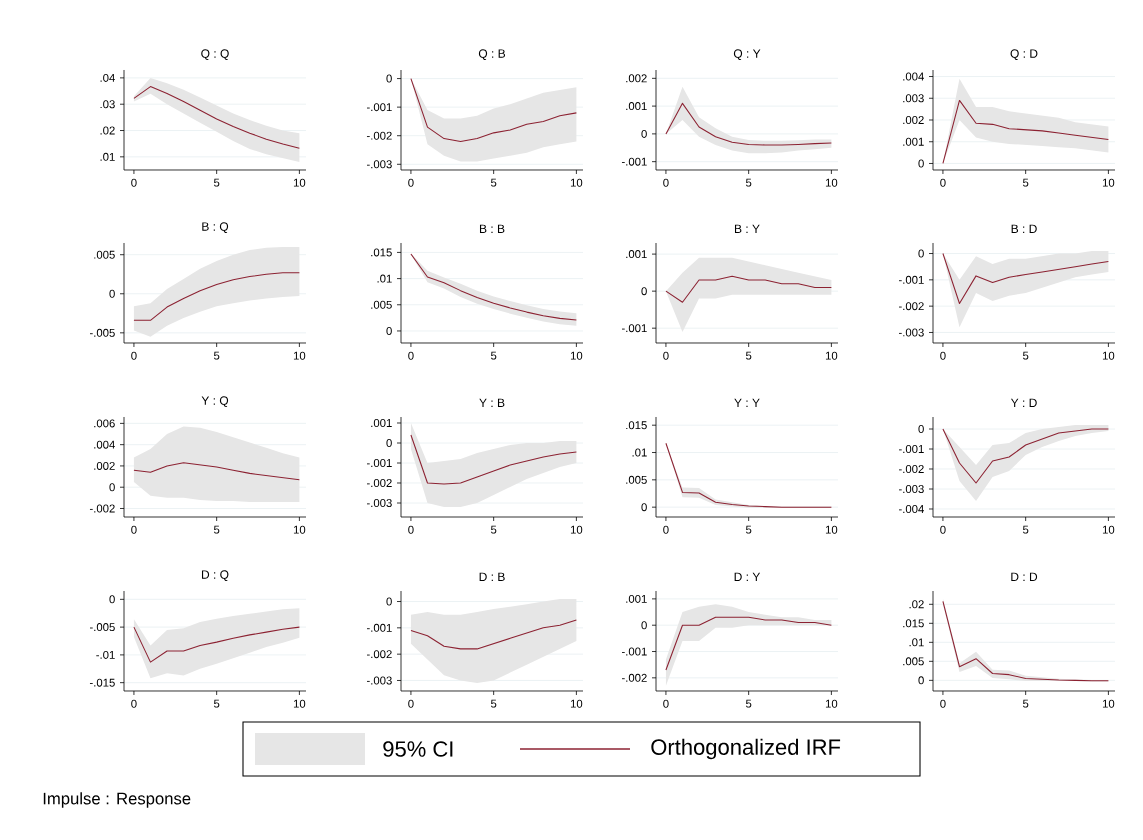 The image size is (1143, 840). I want to click on chart-title: Q : B, so click(492, 54).